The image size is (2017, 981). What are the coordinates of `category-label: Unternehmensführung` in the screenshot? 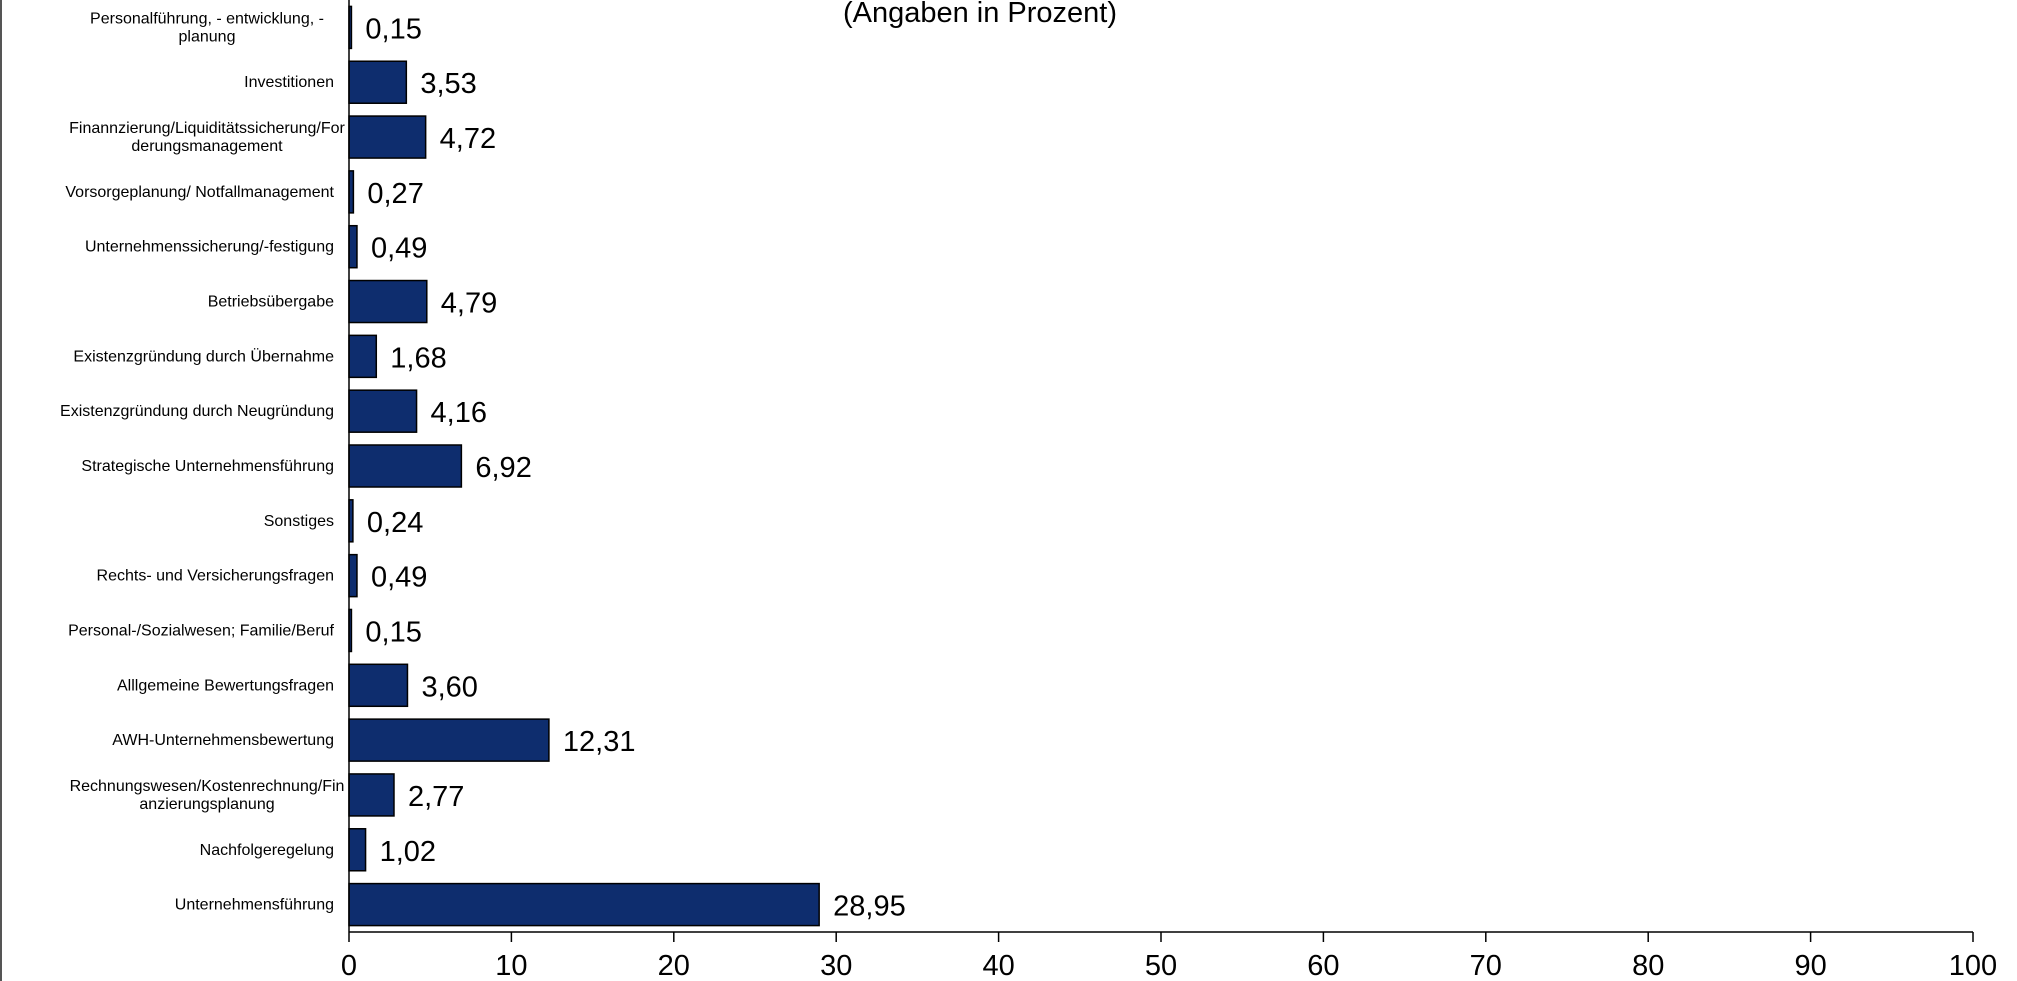 It's located at (254, 905).